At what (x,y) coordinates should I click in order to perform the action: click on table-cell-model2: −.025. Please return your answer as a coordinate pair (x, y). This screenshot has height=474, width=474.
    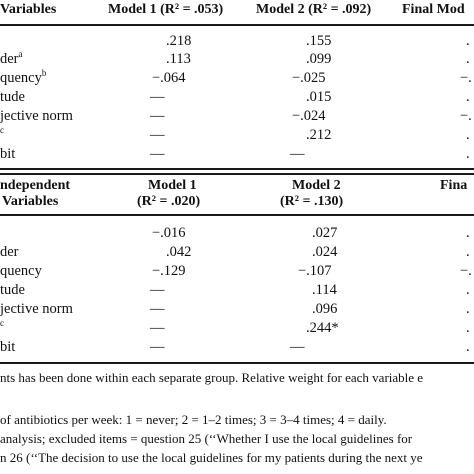
    Looking at the image, I should click on (309, 78).